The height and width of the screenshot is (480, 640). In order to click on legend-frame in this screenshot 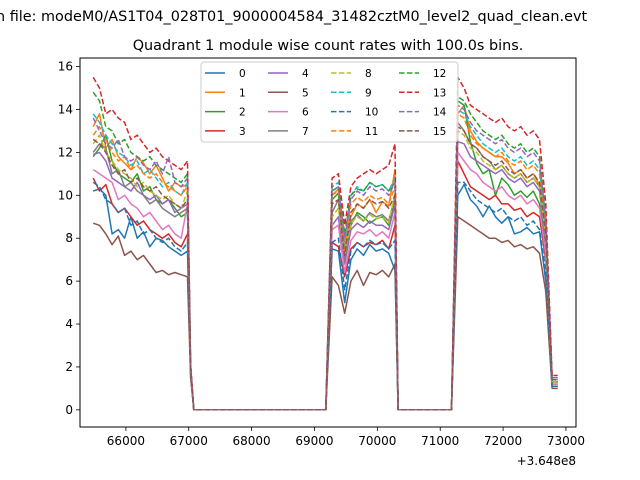, I will do `click(329, 102)`.